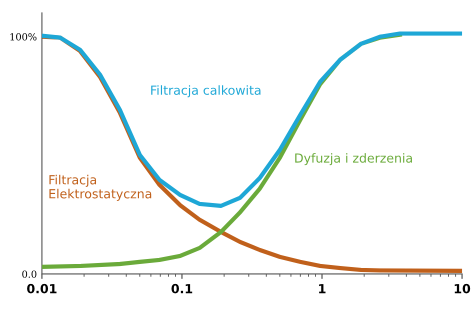  Describe the element at coordinates (41, 289) in the screenshot. I see `x-tick-label: 0.01` at that location.